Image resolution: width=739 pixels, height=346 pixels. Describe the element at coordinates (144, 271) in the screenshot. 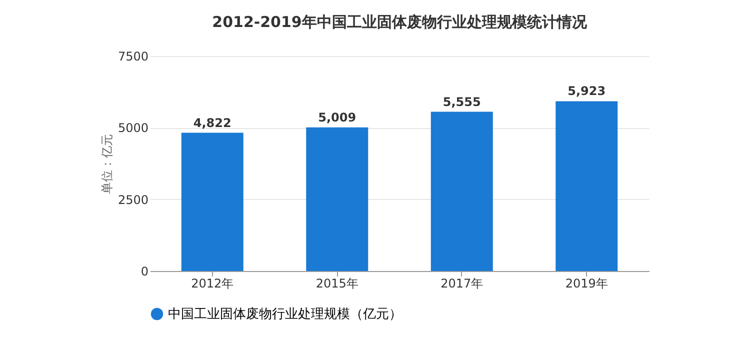

I see `y-tick-label: 0` at that location.